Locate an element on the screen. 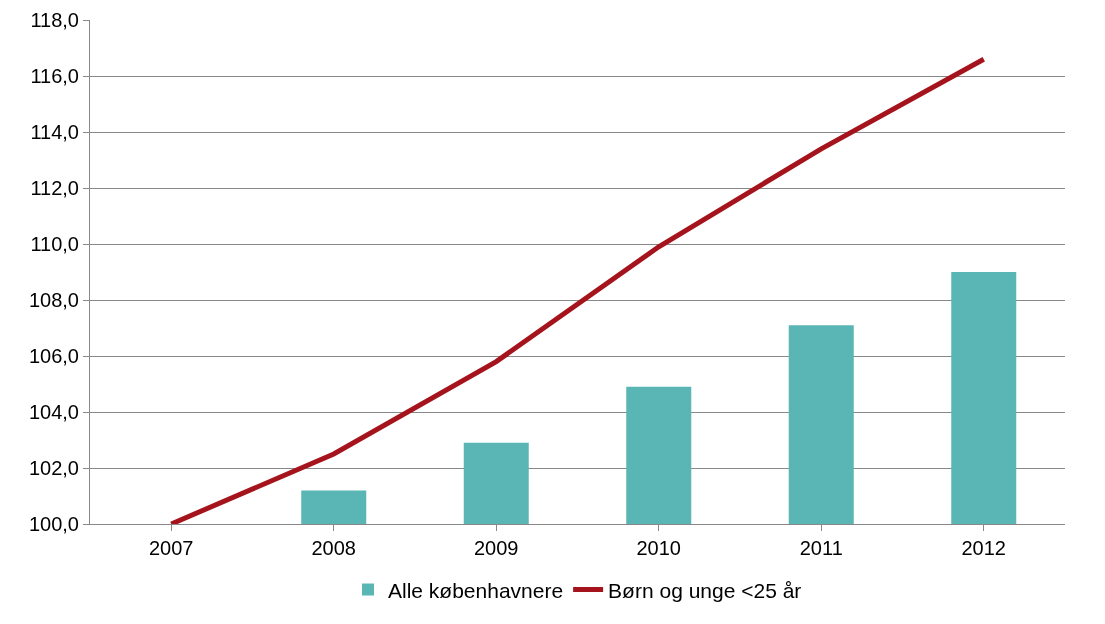  x-tick-label: 2007 is located at coordinates (171, 548).